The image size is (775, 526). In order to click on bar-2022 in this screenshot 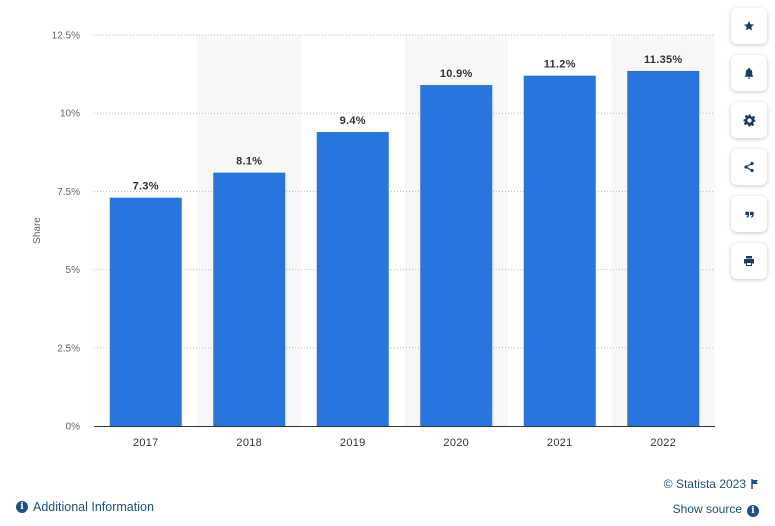, I will do `click(663, 248)`.